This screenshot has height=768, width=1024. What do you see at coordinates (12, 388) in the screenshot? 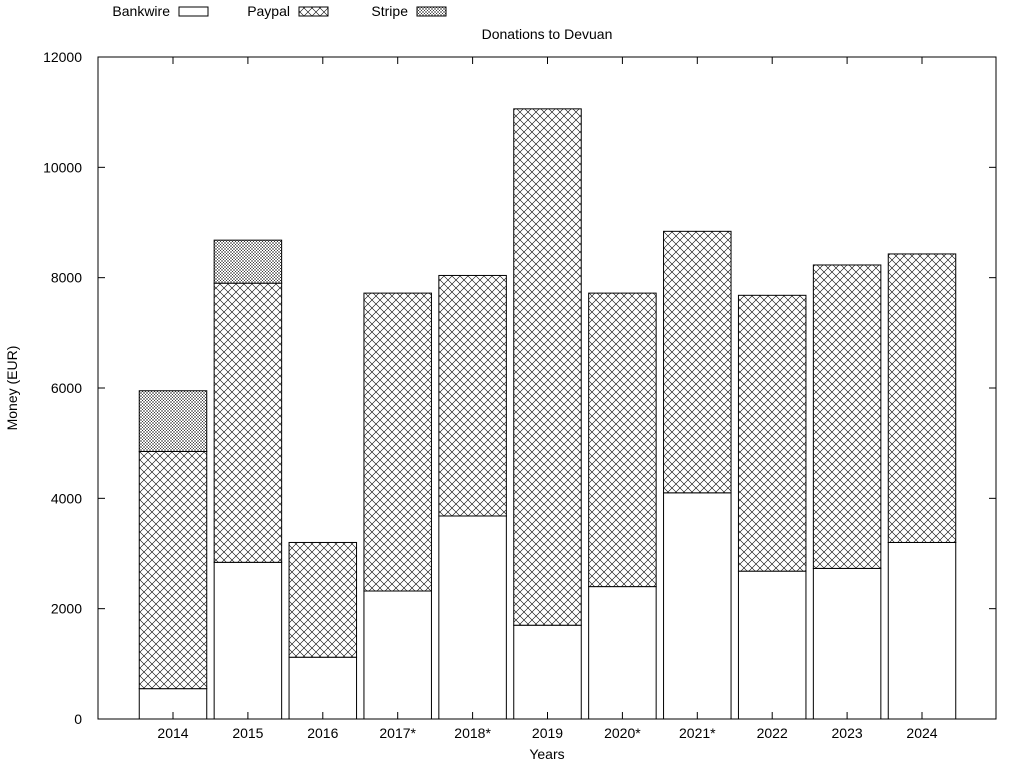
I see `y-axis-label: Money (EUR)` at bounding box center [12, 388].